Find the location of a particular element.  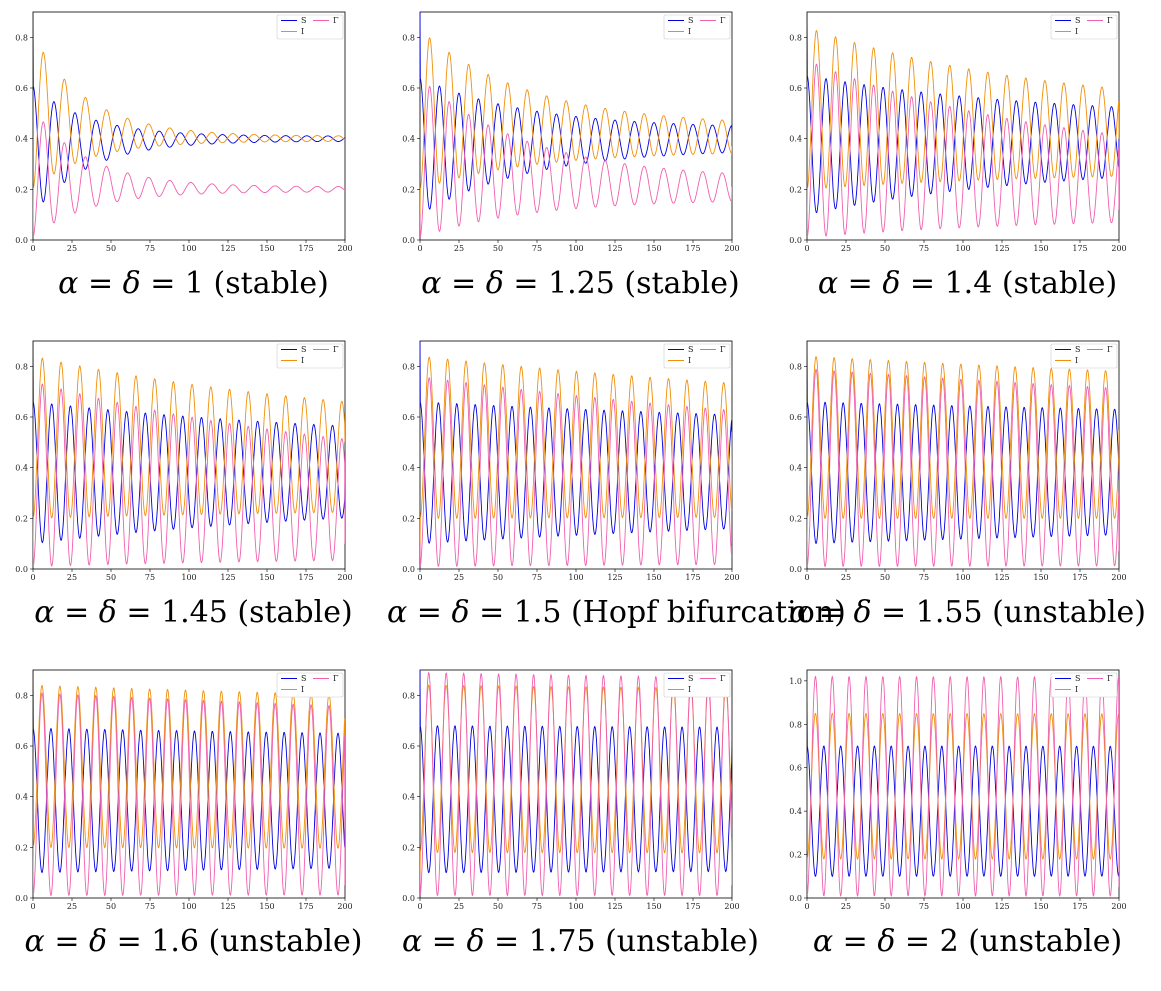

panel-caption: α = δ = 1.6 (unstable) is located at coordinates (193, 941).